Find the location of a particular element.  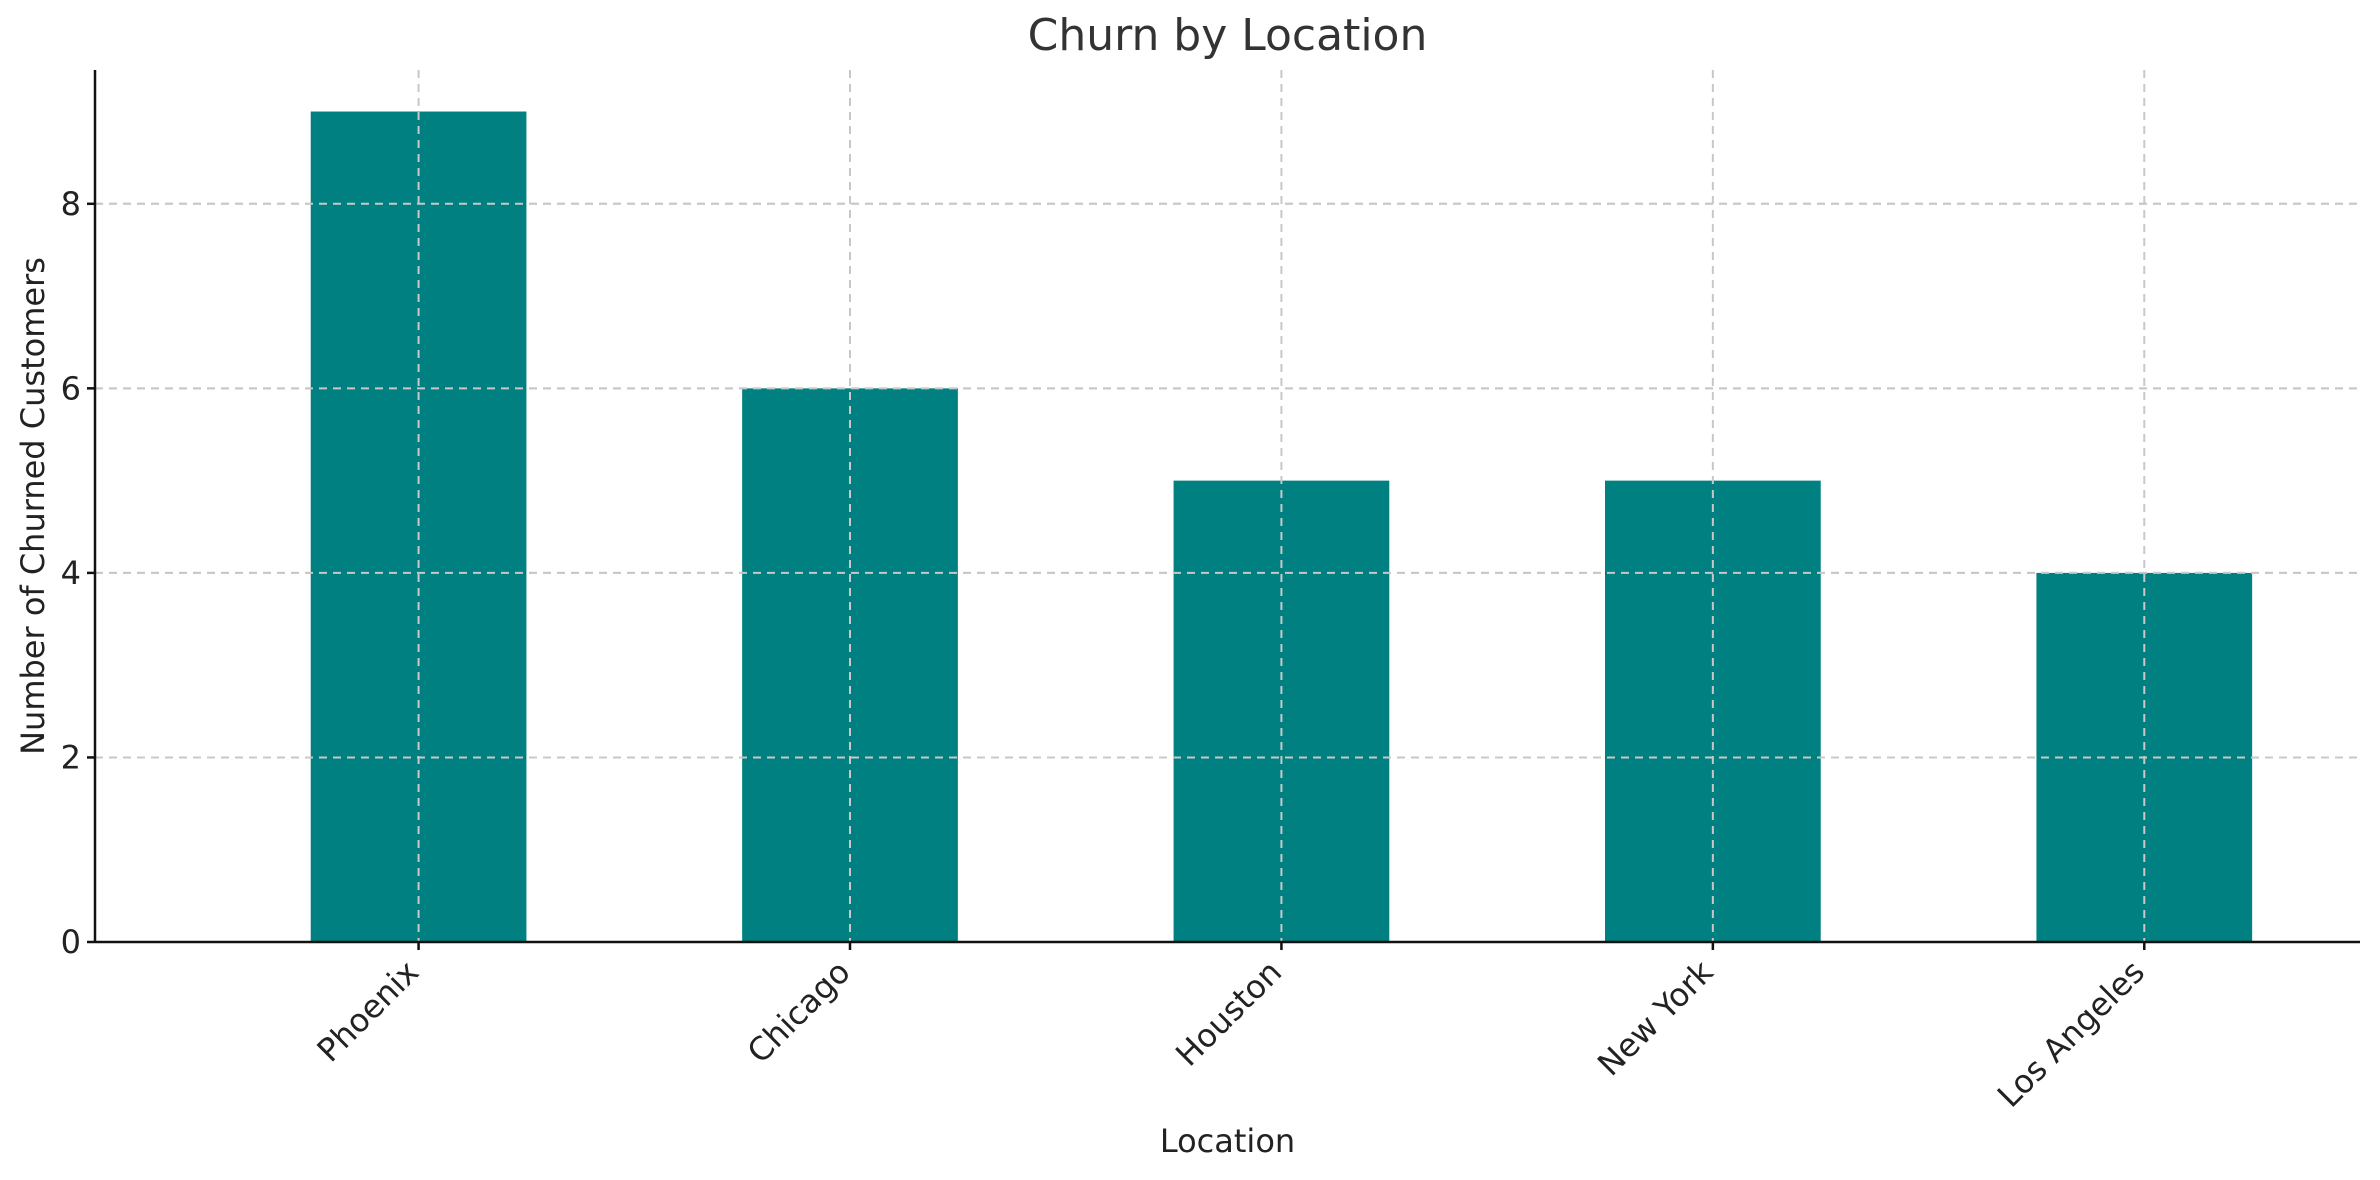

bar-new-york is located at coordinates (1713, 711).